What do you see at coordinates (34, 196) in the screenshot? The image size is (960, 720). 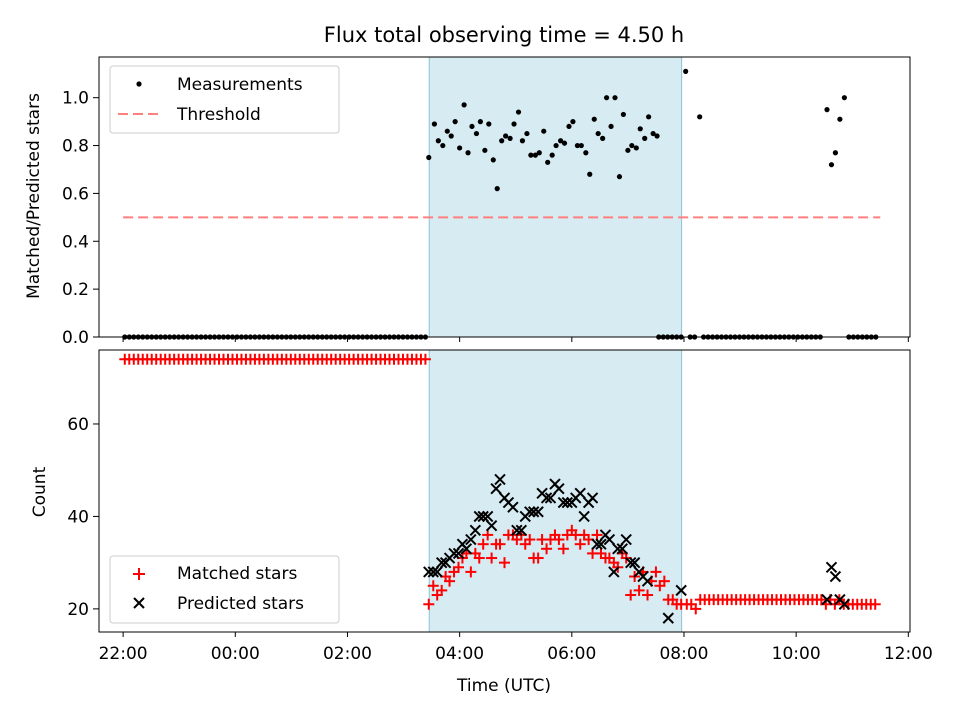 I see `top-y-axis-label: Matched/Predicted stars` at bounding box center [34, 196].